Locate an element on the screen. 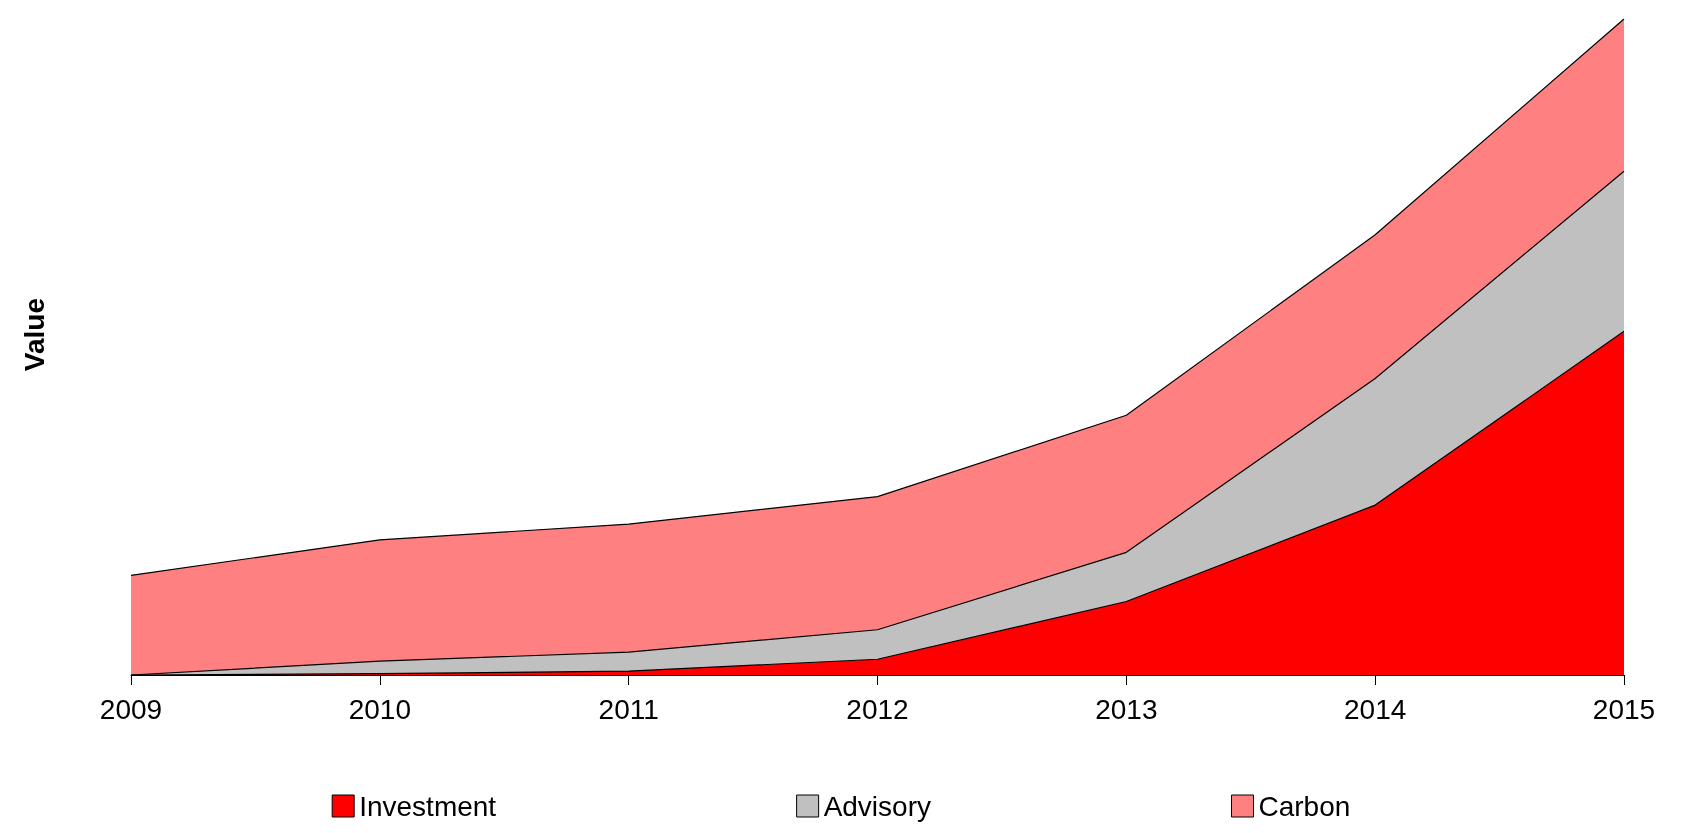 The height and width of the screenshot is (833, 1682). x-tick-label: 2010 is located at coordinates (379, 709).